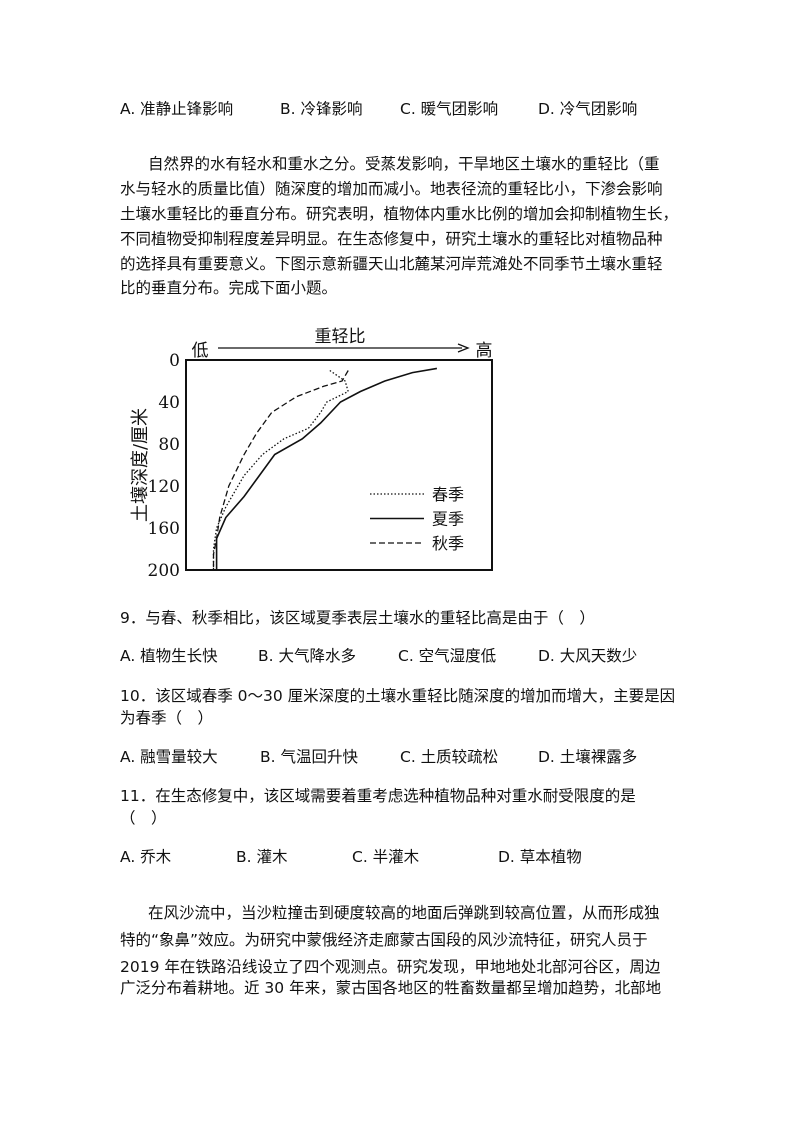 The height and width of the screenshot is (1123, 794). Describe the element at coordinates (146, 857) in the screenshot. I see `q11-option-a: A. 乔木` at that location.